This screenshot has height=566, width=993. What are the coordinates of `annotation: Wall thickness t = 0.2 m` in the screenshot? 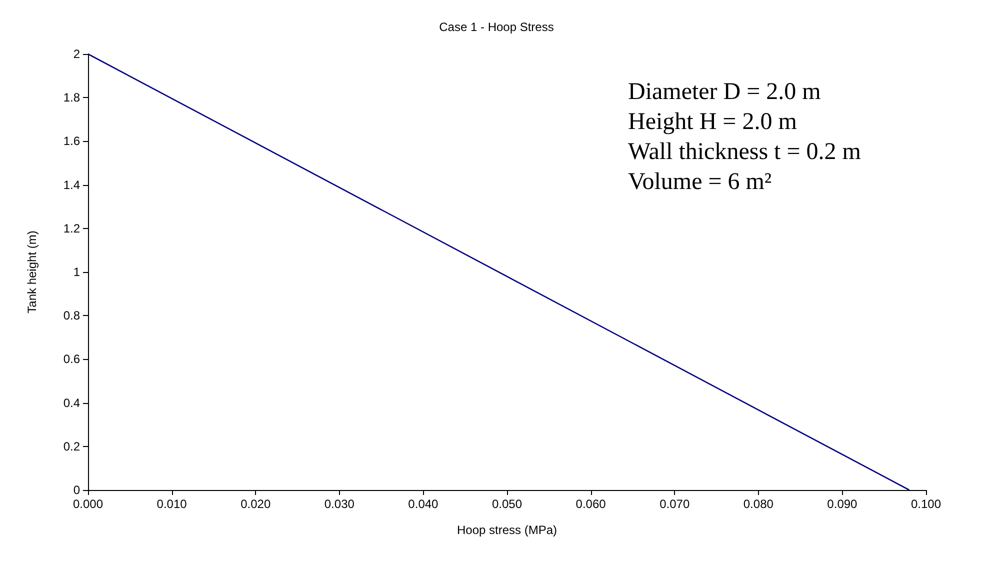 It's located at (745, 152).